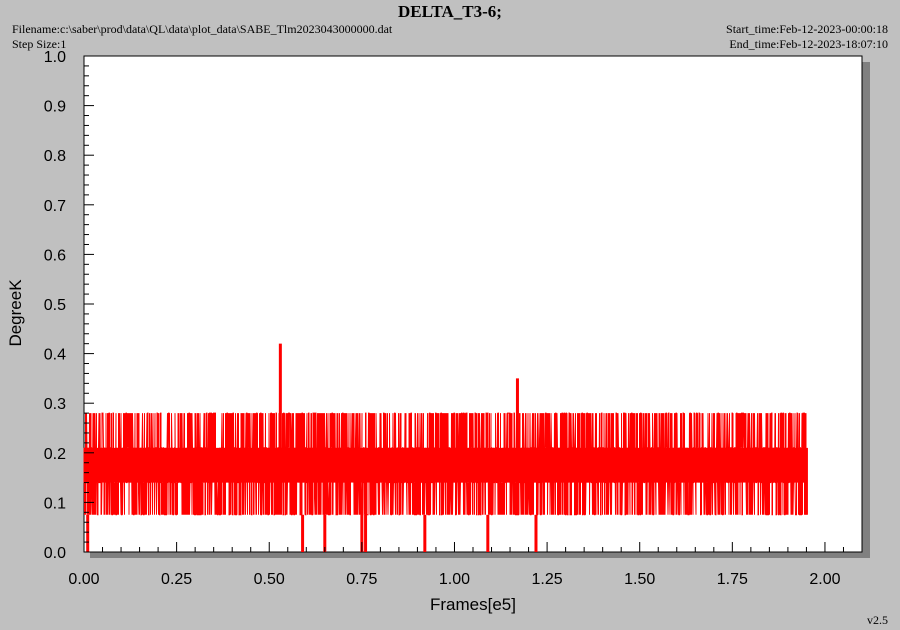 The width and height of the screenshot is (900, 630). I want to click on x-tick-label: 2.00, so click(824, 579).